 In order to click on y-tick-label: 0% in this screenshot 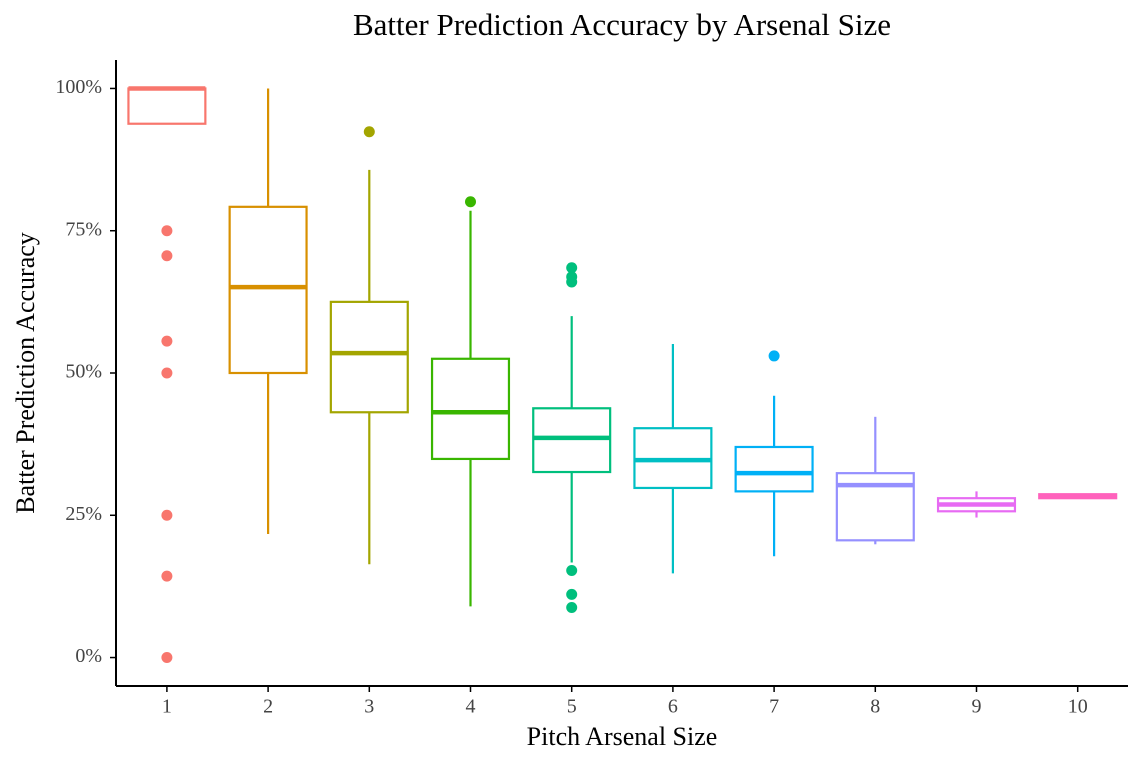, I will do `click(88, 656)`.